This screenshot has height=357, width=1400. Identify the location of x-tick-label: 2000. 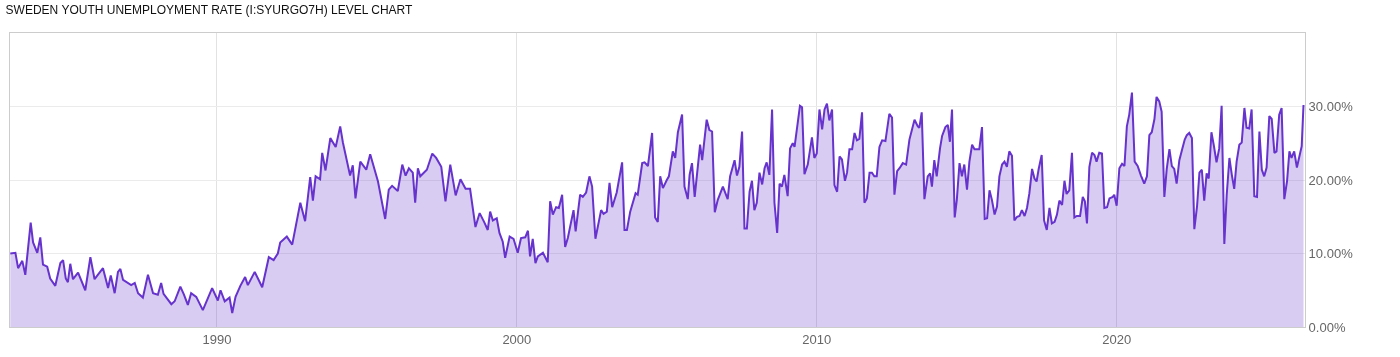
(517, 339).